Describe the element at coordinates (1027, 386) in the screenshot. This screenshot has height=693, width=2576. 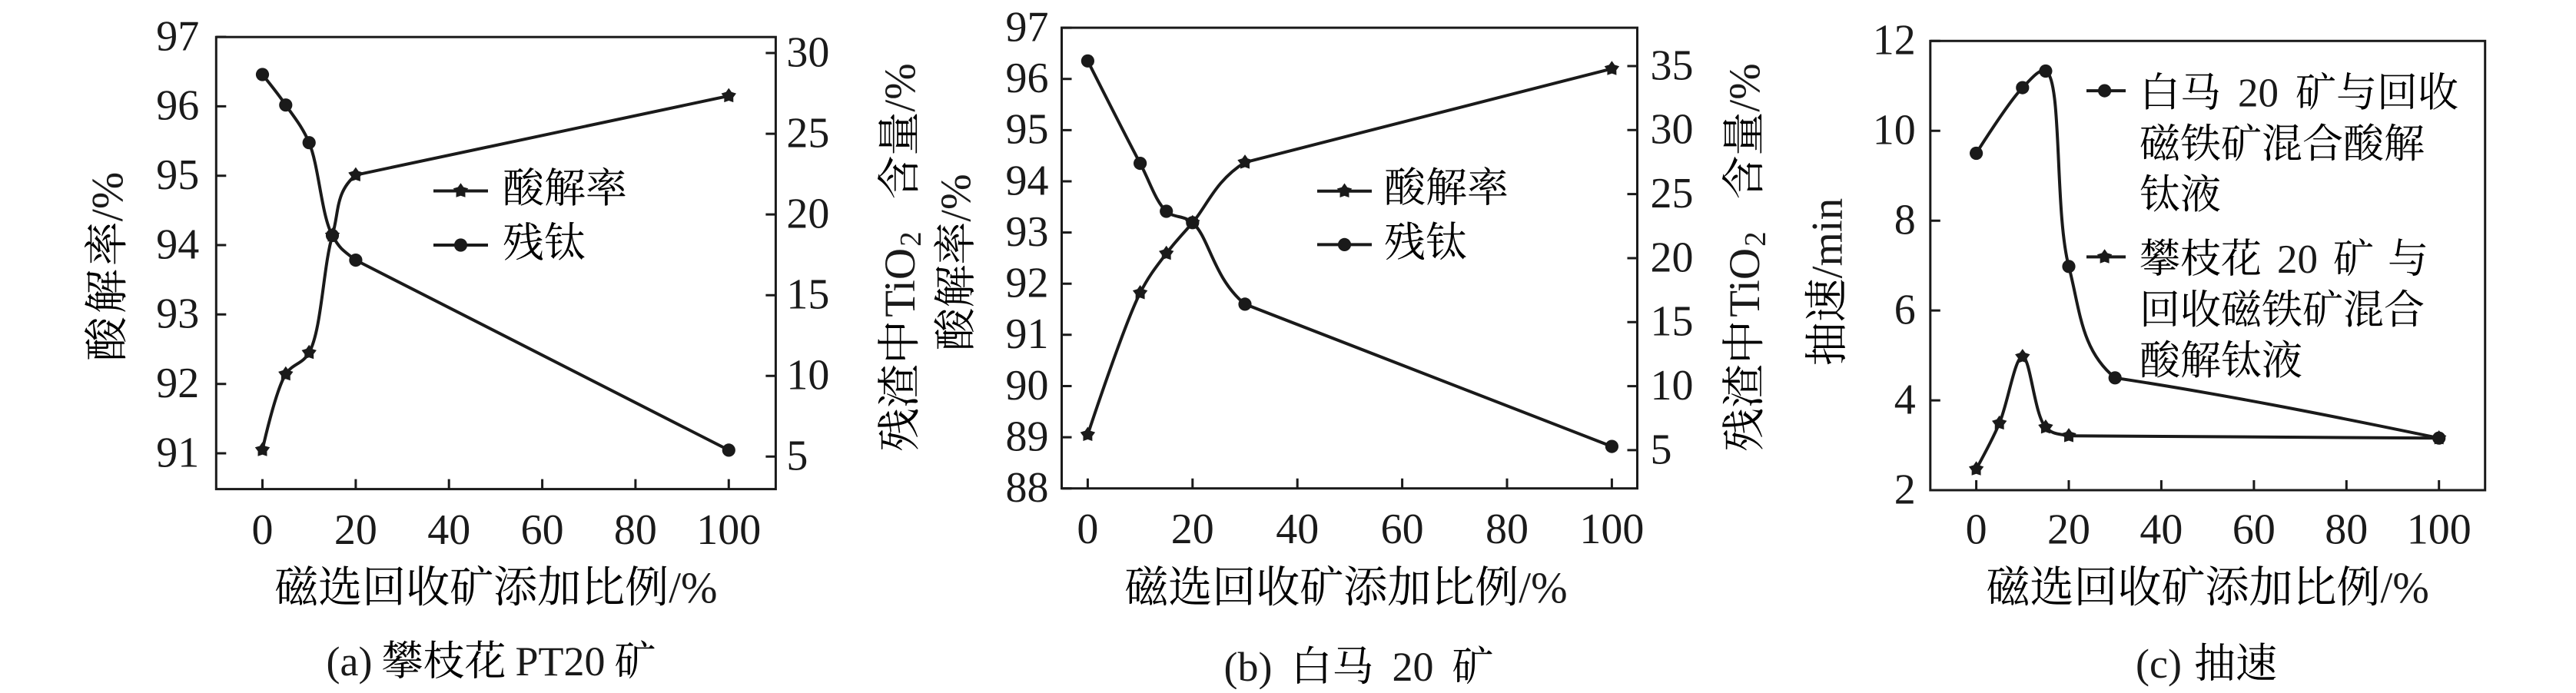
I see `svg-text: 90` at that location.